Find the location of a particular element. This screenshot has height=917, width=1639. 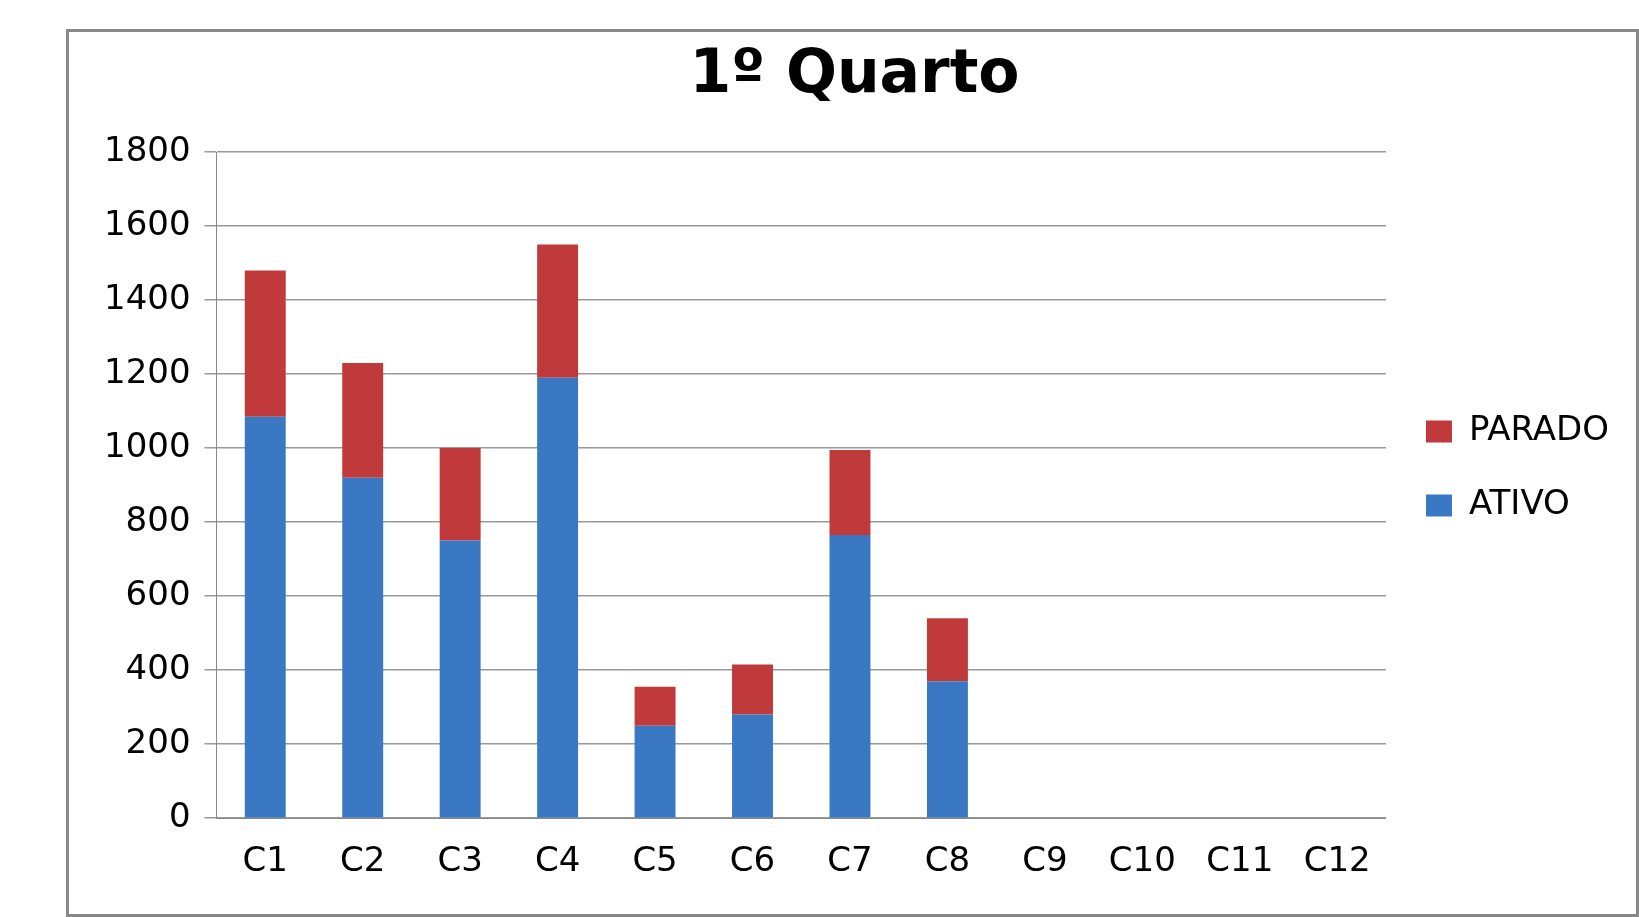

y-tick-label: 1000 is located at coordinates (147, 444).